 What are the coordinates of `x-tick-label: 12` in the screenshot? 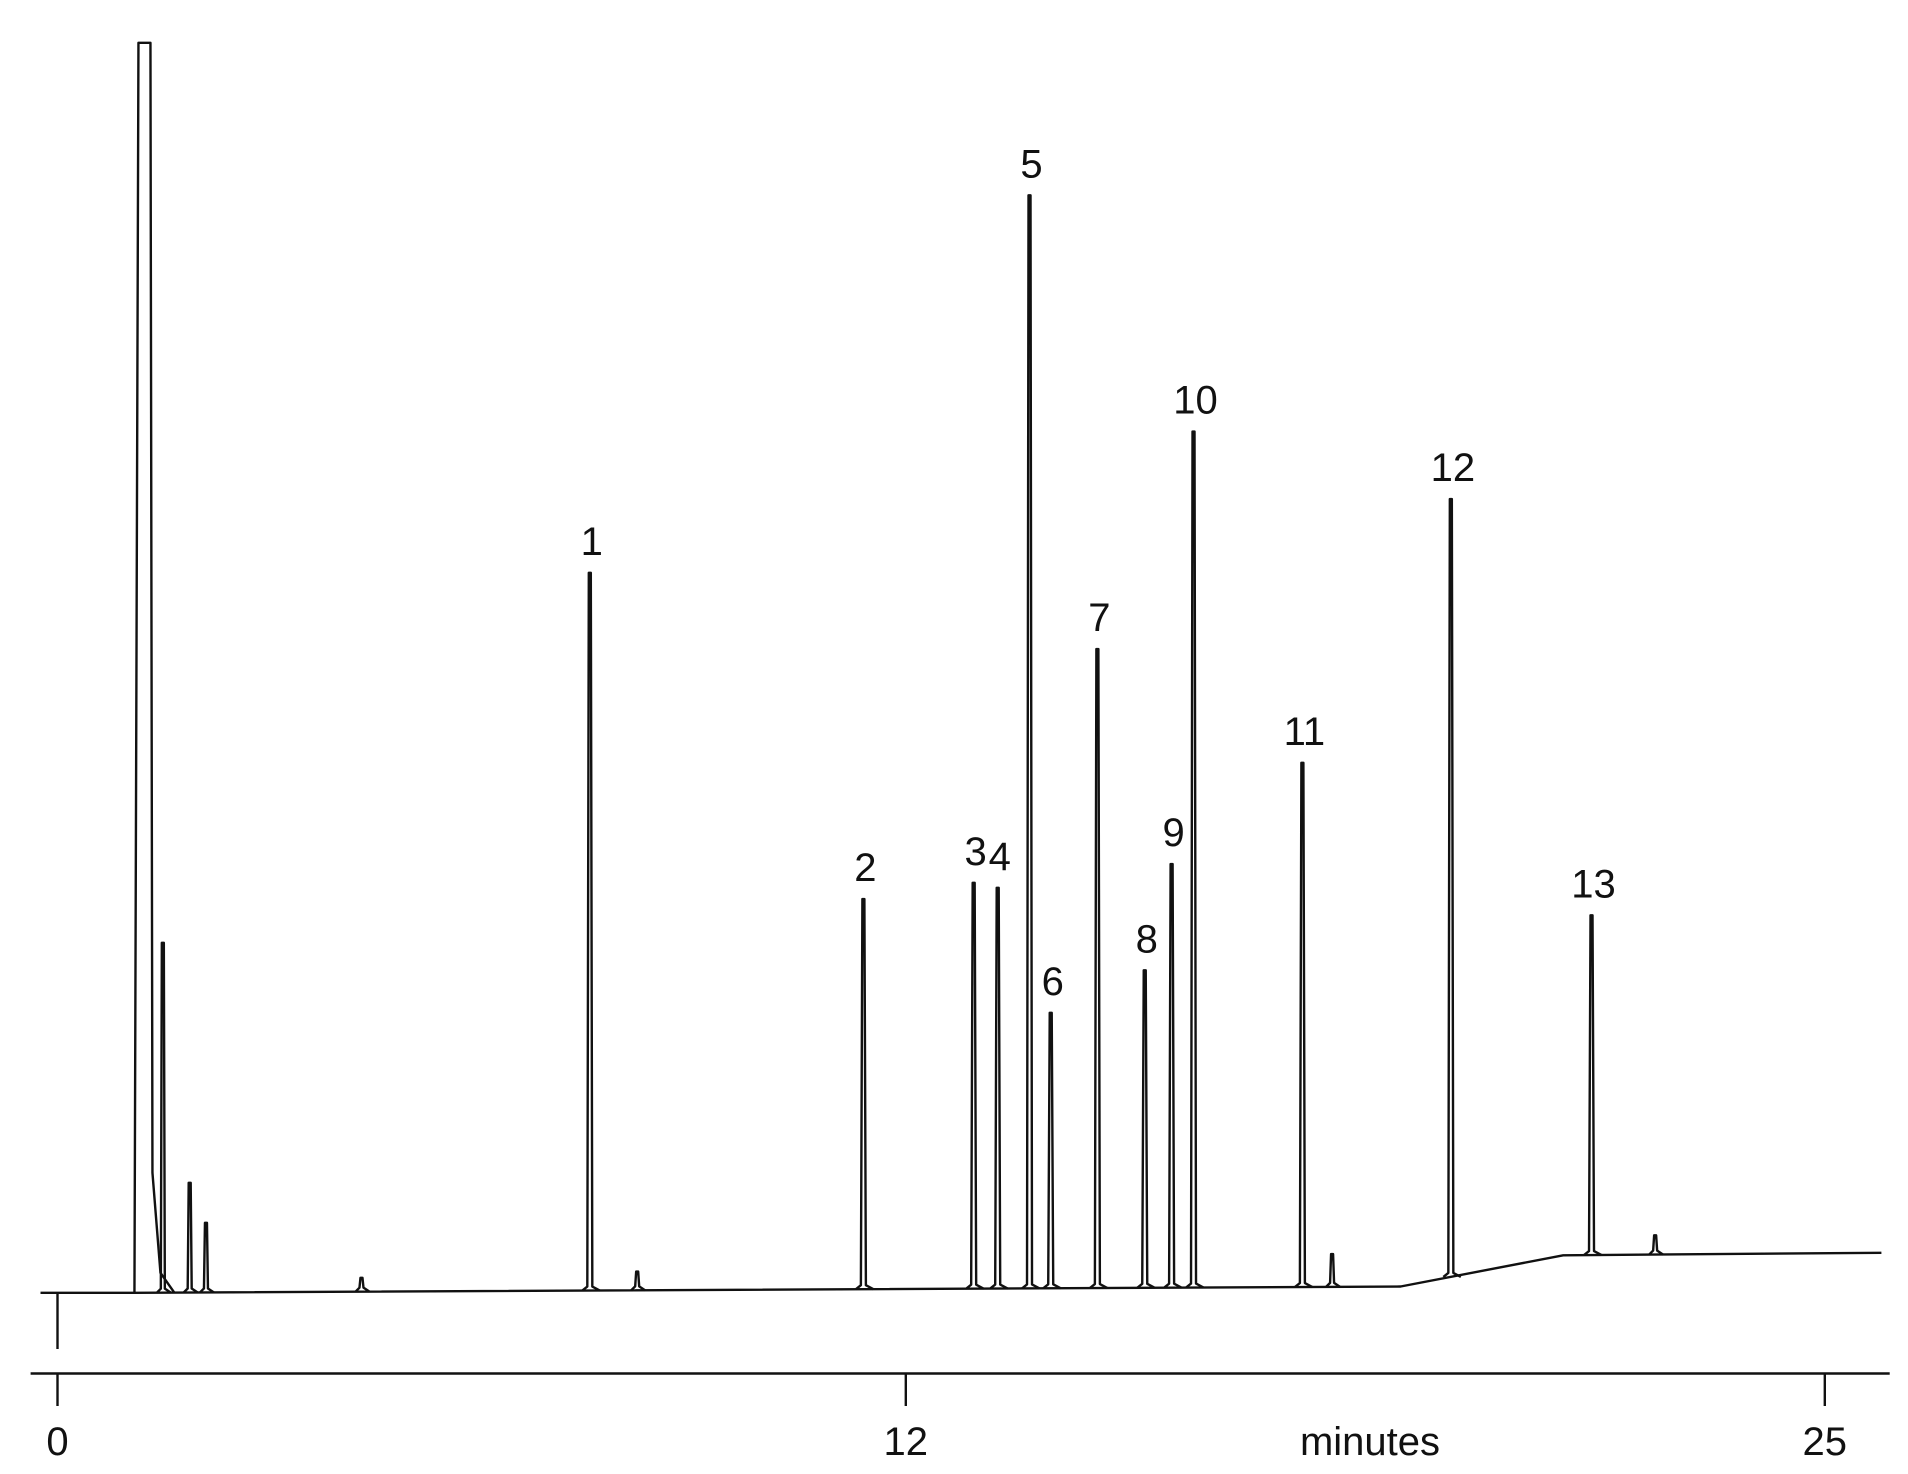 It's located at (906, 1442).